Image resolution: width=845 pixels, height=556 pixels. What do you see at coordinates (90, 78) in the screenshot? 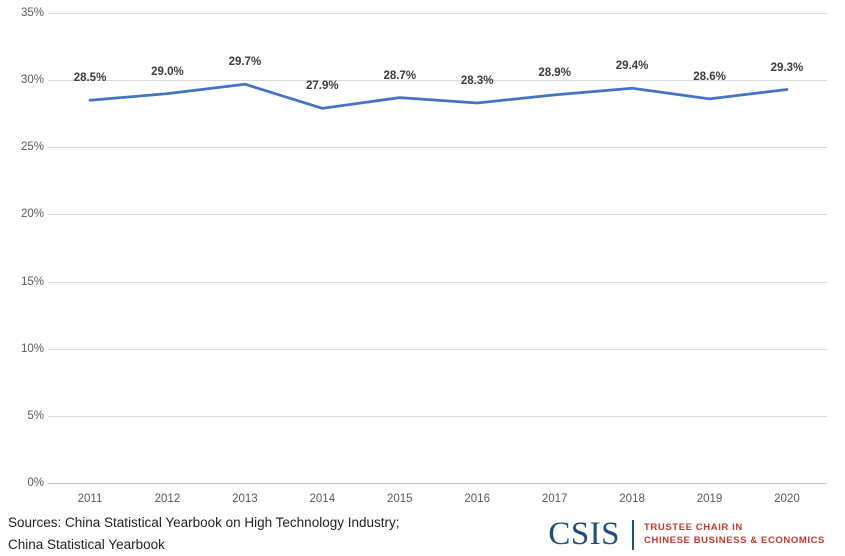
I see `data-label-2011: 28.5%` at bounding box center [90, 78].